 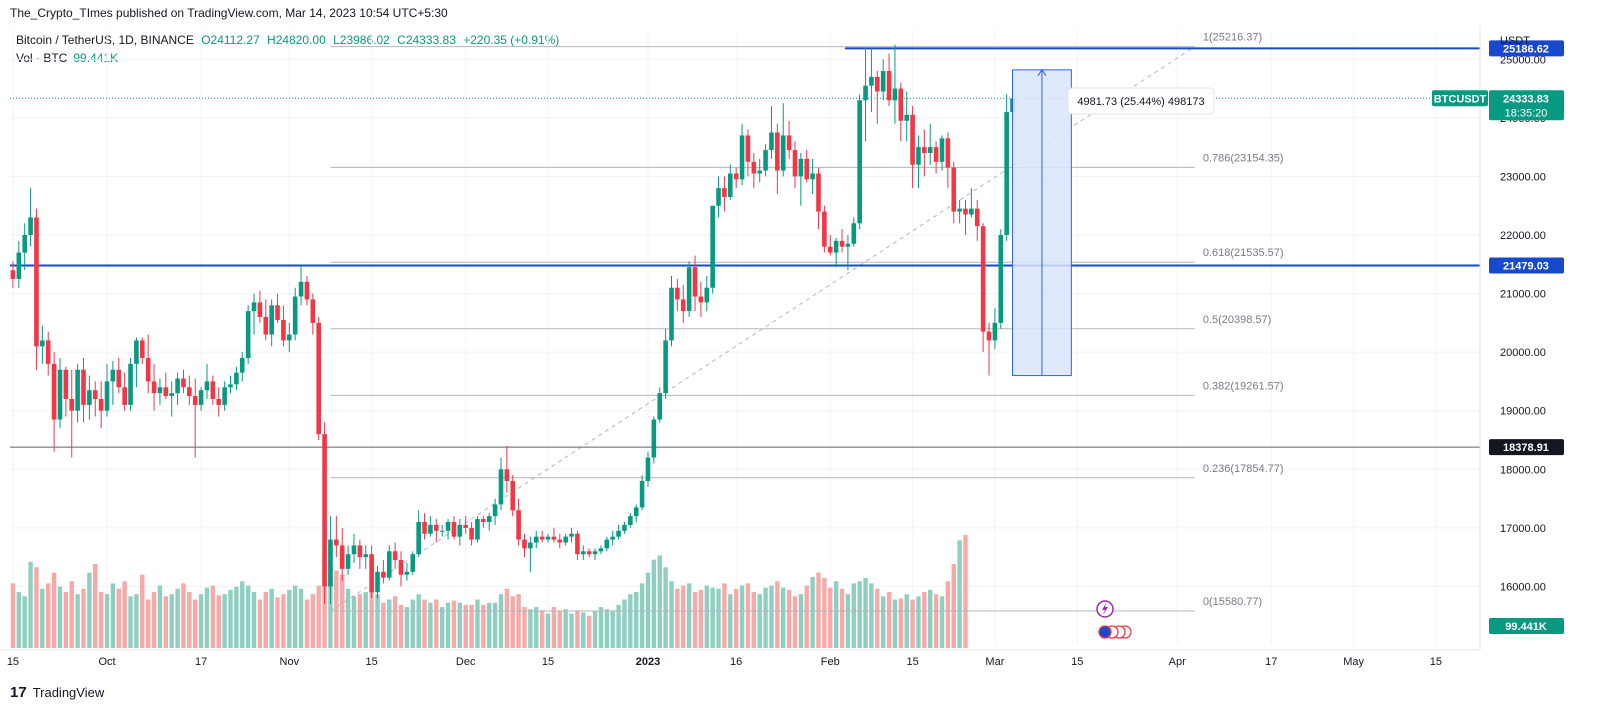 I want to click on volume-label-bg, so click(x=1526, y=626).